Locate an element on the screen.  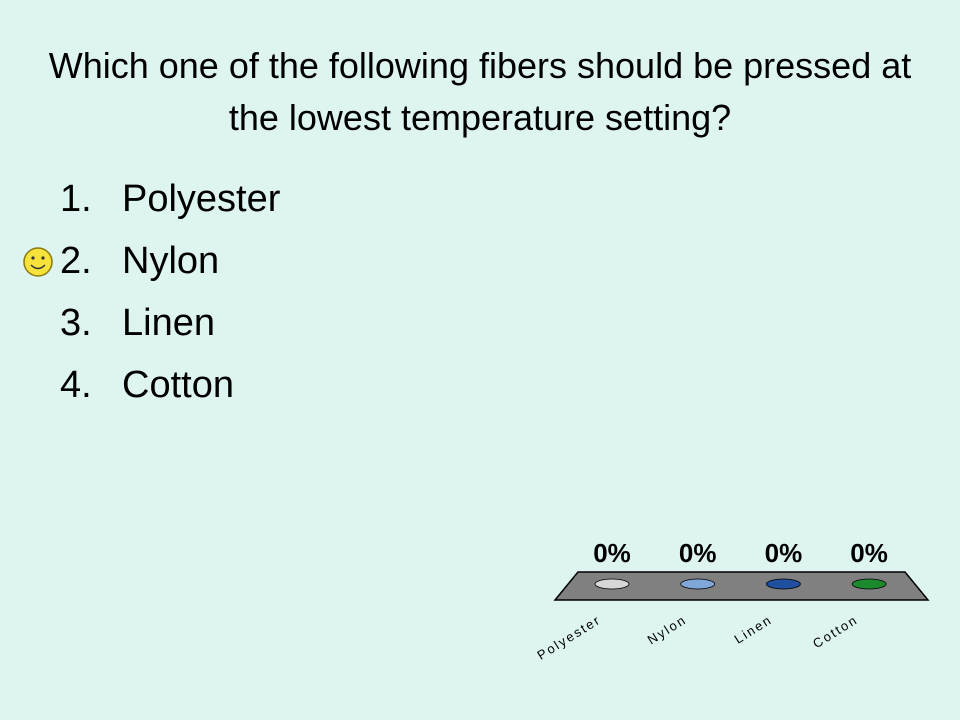
option-number: 1. is located at coordinates (76, 199).